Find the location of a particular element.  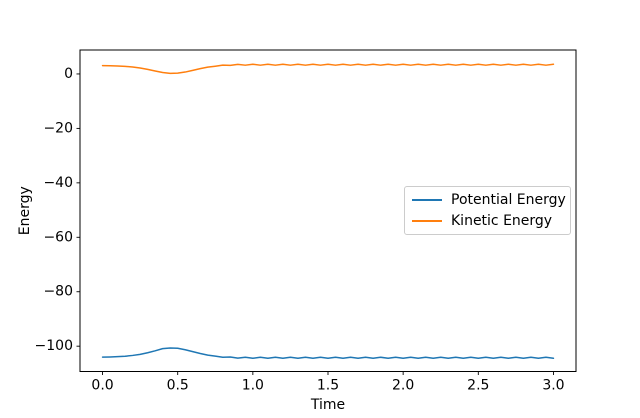

y-tick-label: −100 is located at coordinates (54, 346).